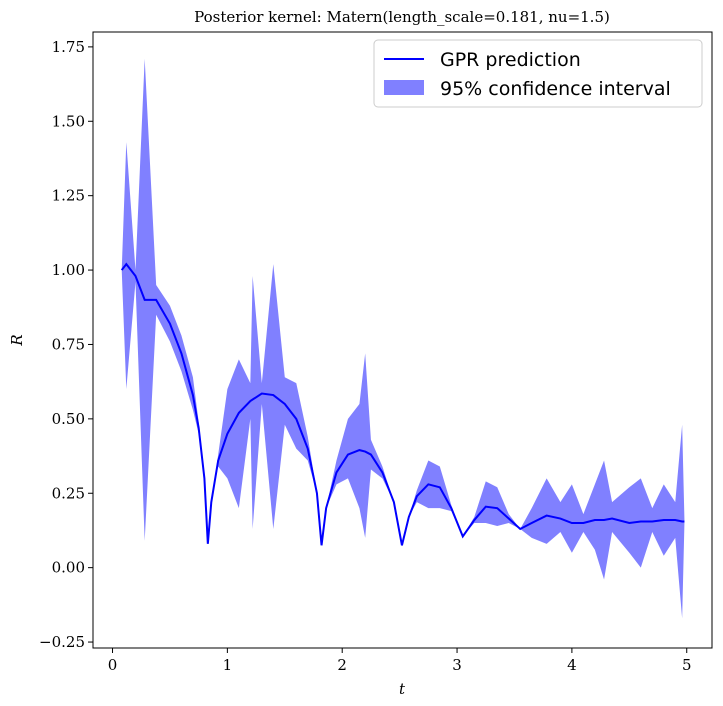 The height and width of the screenshot is (706, 723). What do you see at coordinates (68, 493) in the screenshot?
I see `y-tick-label: 0.25` at bounding box center [68, 493].